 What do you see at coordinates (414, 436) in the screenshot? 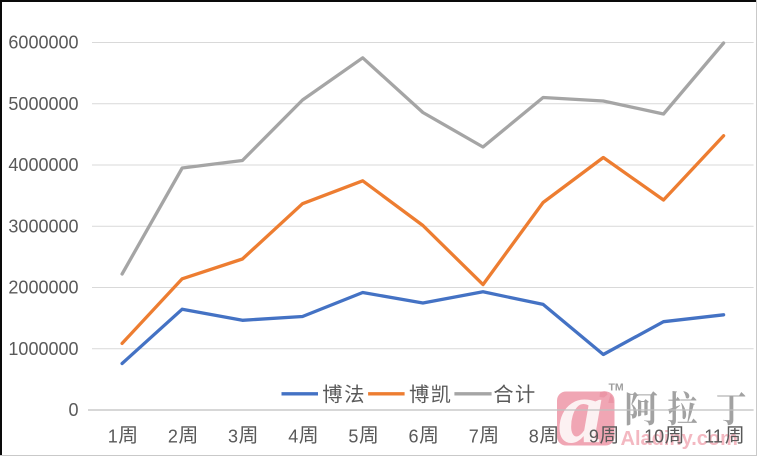
I see `svg-text: 6` at bounding box center [414, 436].